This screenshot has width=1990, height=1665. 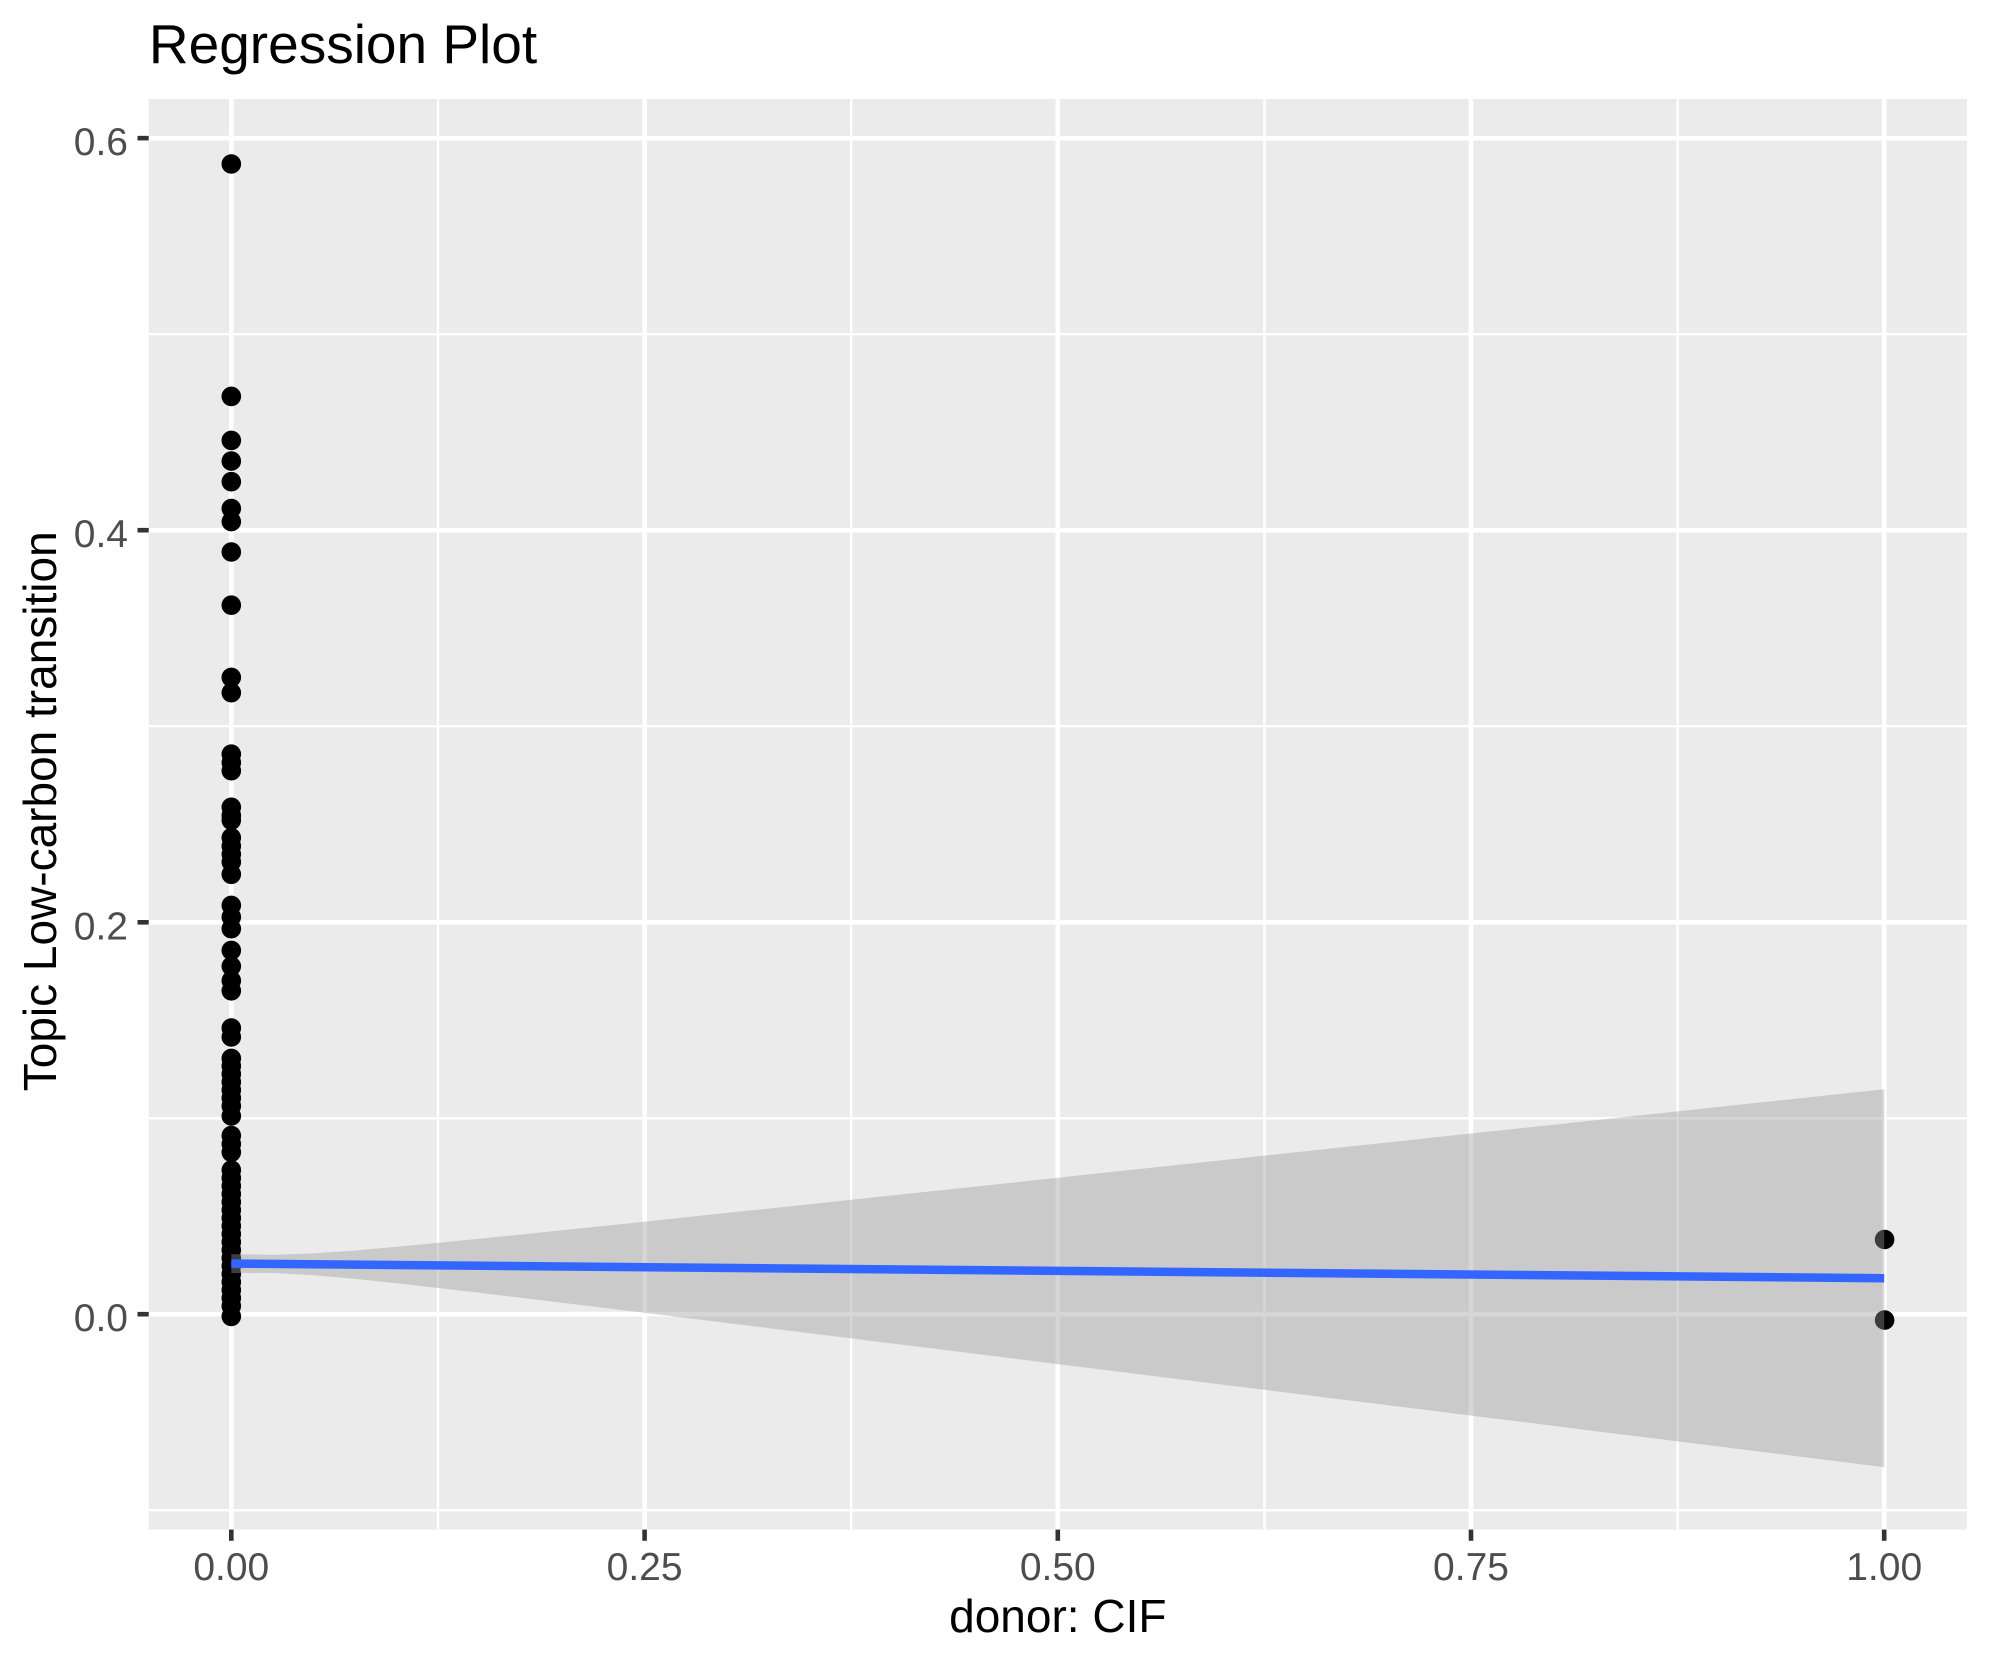 I want to click on svg-text: 0.0, so click(x=101, y=1318).